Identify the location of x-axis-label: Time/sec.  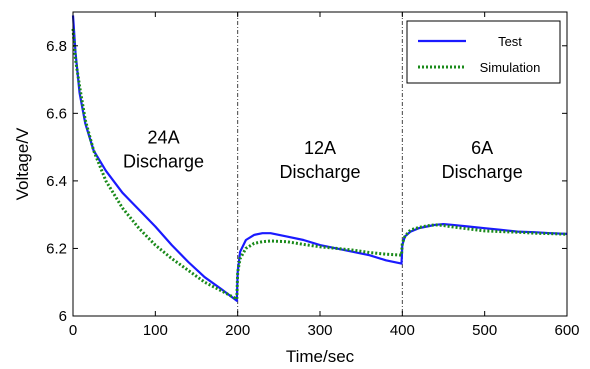
(320, 356).